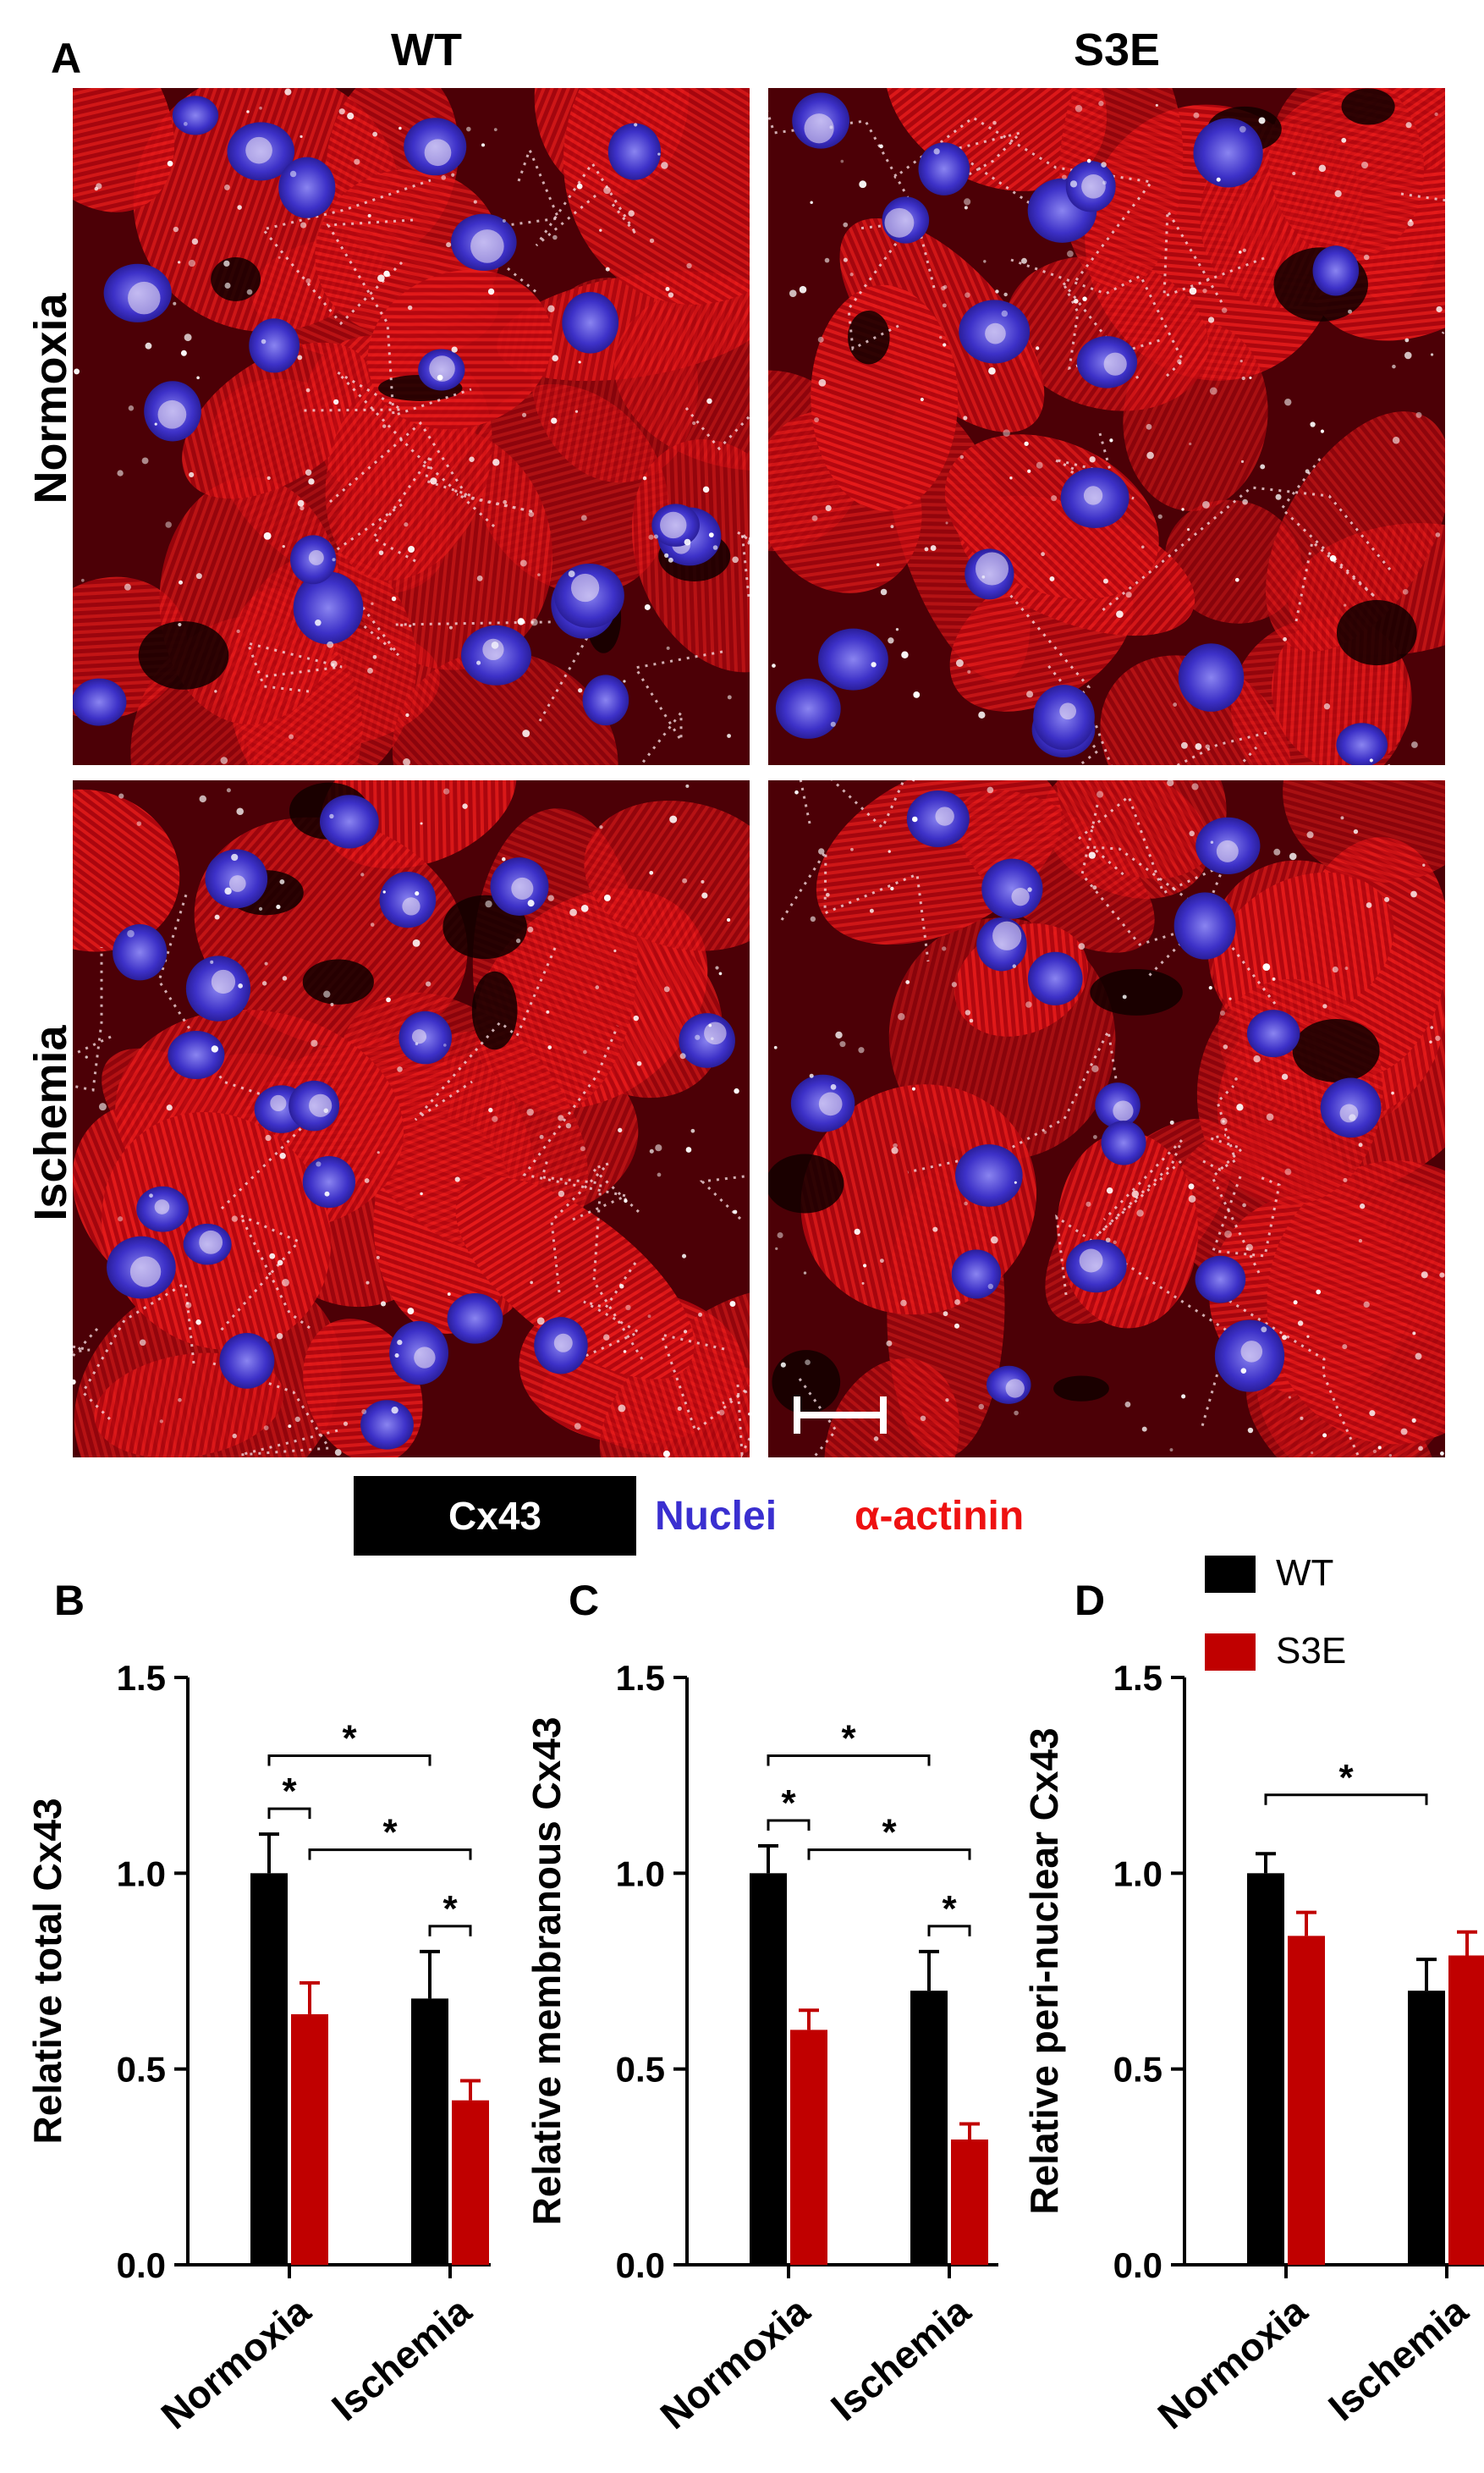  What do you see at coordinates (1230, 1652) in the screenshot?
I see `legend-swatch-s3e` at bounding box center [1230, 1652].